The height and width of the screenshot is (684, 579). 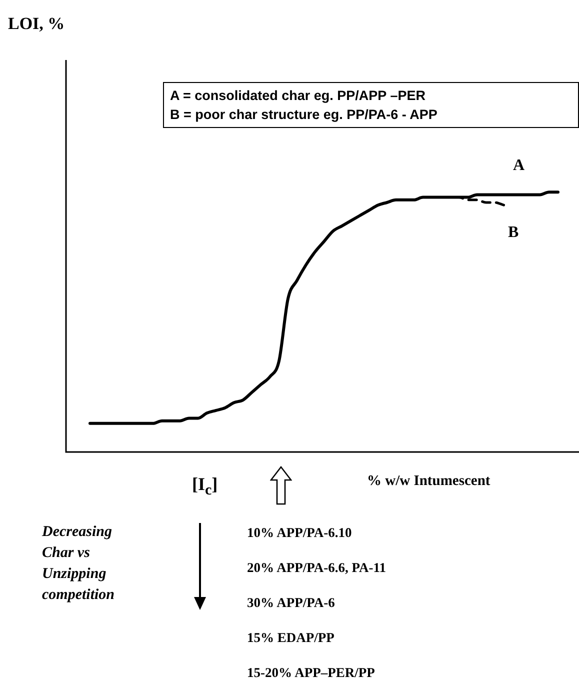 What do you see at coordinates (205, 487) in the screenshot?
I see `text: [I$_{c}$]` at bounding box center [205, 487].